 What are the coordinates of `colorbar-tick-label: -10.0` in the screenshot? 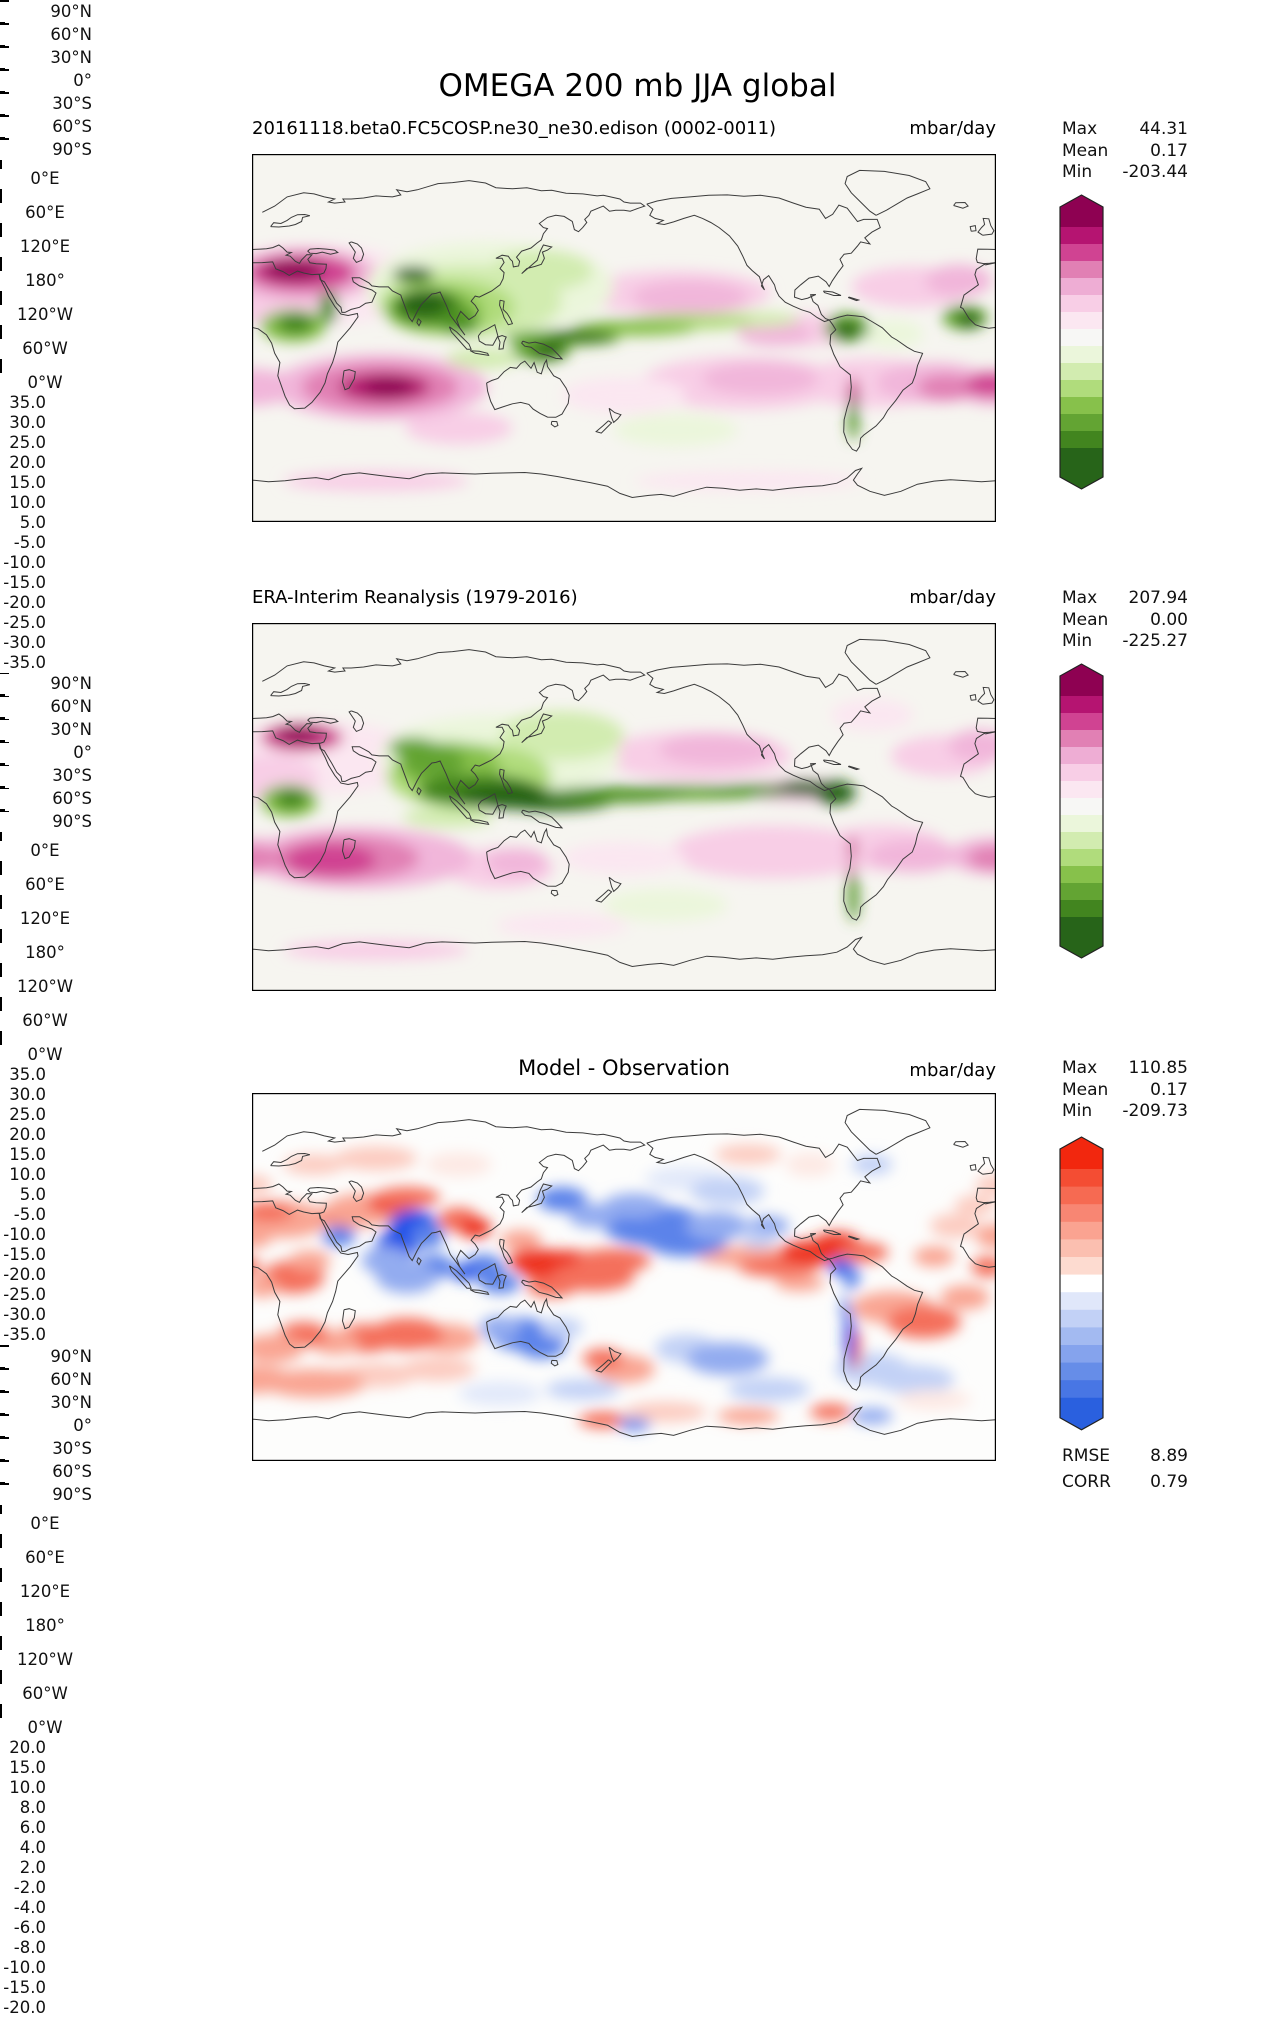 It's located at (24, 1234).